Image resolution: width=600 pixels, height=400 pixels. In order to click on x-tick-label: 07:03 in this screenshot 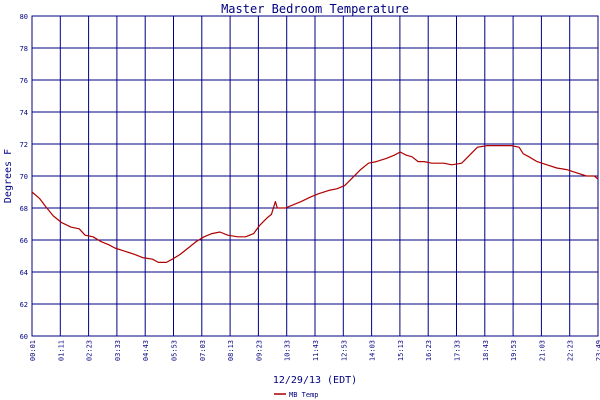, I will do `click(203, 350)`.